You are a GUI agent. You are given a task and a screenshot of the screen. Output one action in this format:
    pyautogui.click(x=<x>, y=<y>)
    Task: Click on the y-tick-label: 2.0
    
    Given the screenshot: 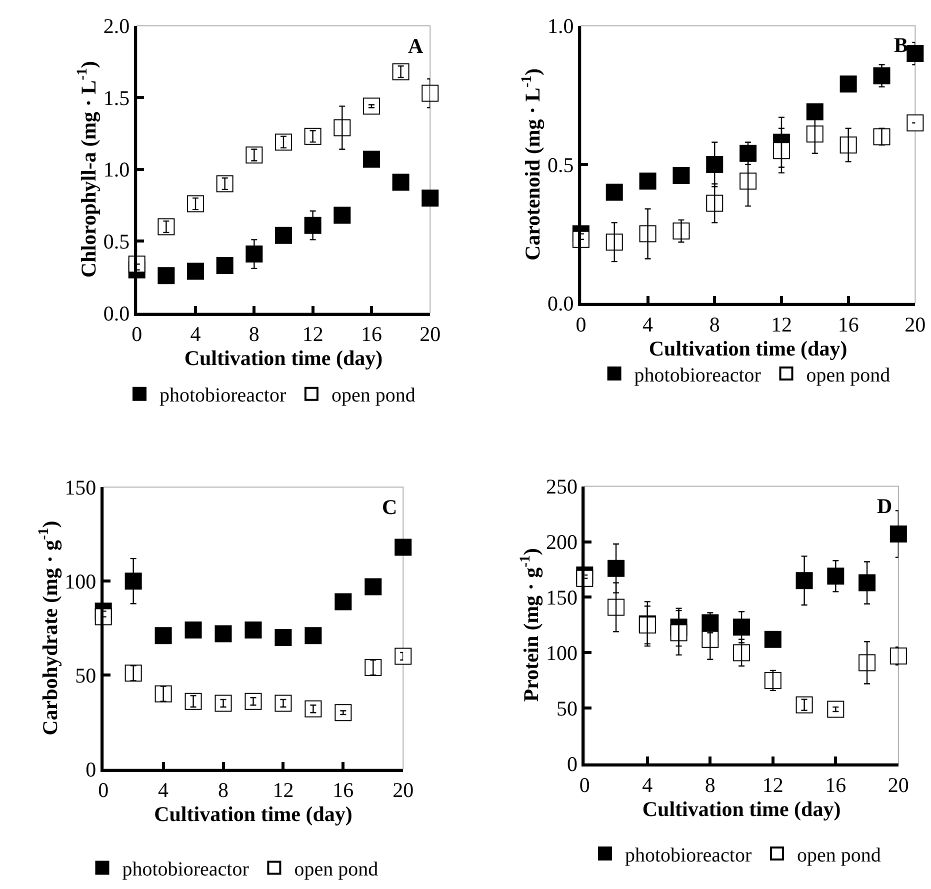 What is the action you would take?
    pyautogui.click(x=116, y=26)
    